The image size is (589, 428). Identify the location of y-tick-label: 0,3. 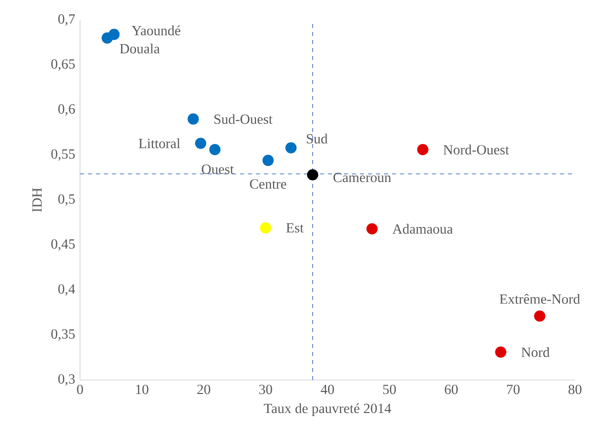
(66, 380).